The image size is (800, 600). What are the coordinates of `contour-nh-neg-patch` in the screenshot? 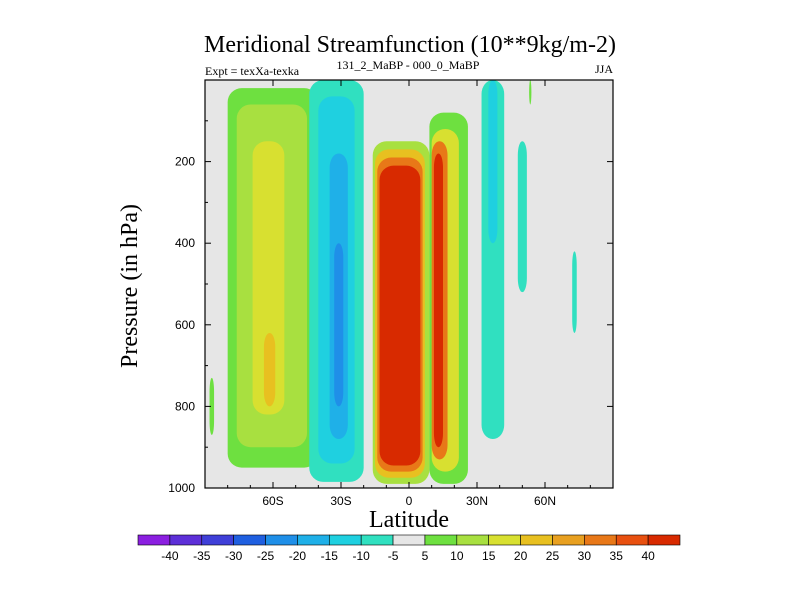 It's located at (522, 217).